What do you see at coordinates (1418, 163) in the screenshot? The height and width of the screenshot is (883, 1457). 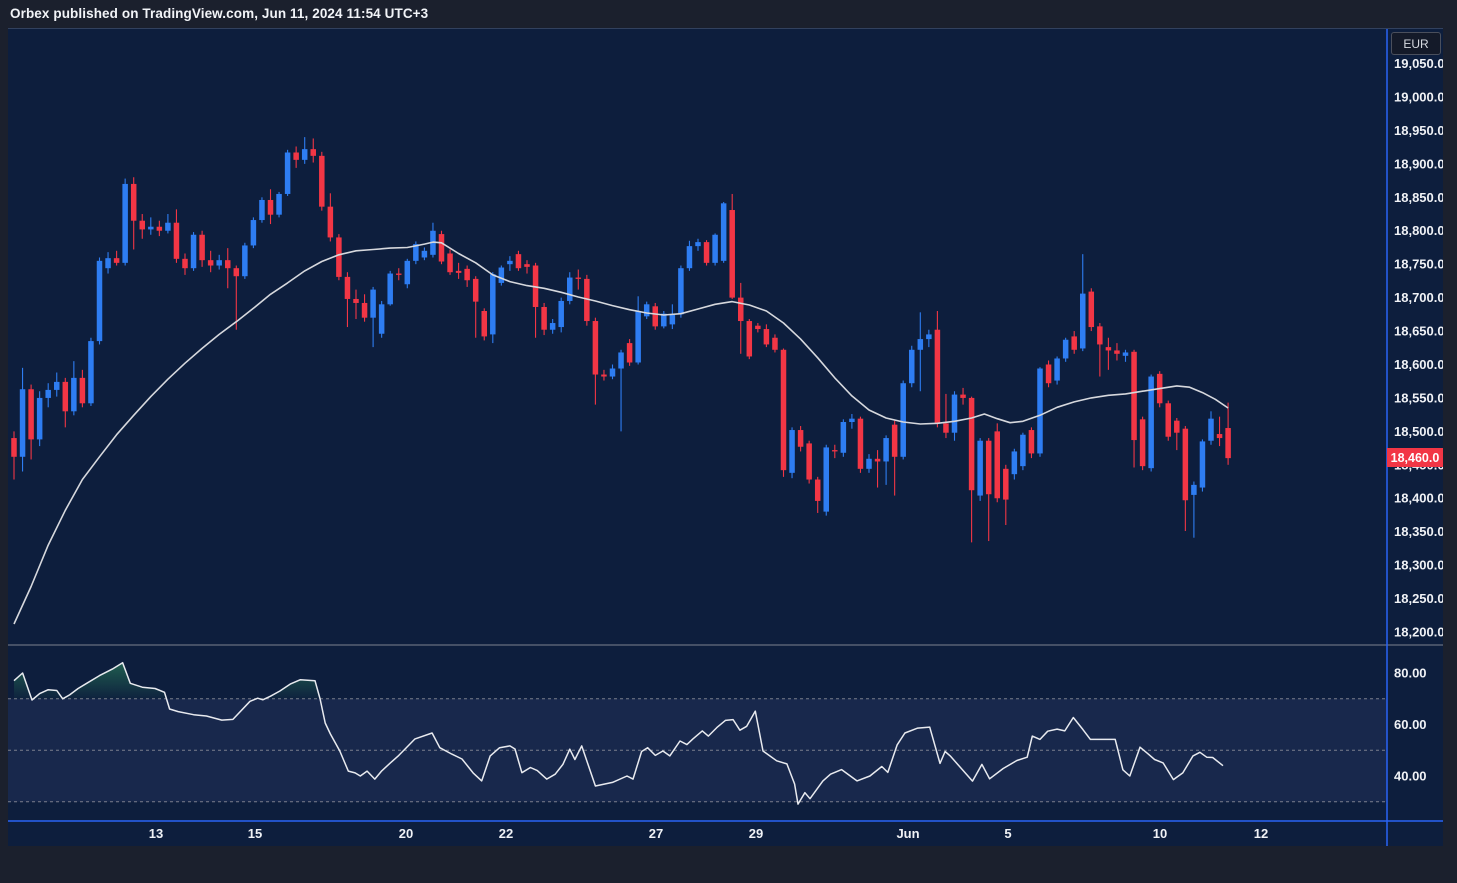 I see `svg-text: 18,900.0` at bounding box center [1418, 163].